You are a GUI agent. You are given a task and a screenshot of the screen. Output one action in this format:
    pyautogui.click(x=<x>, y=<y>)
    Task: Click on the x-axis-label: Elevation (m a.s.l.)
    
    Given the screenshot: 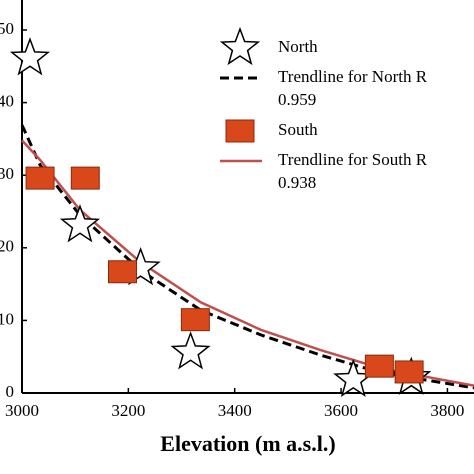 What is the action you would take?
    pyautogui.click(x=247, y=443)
    